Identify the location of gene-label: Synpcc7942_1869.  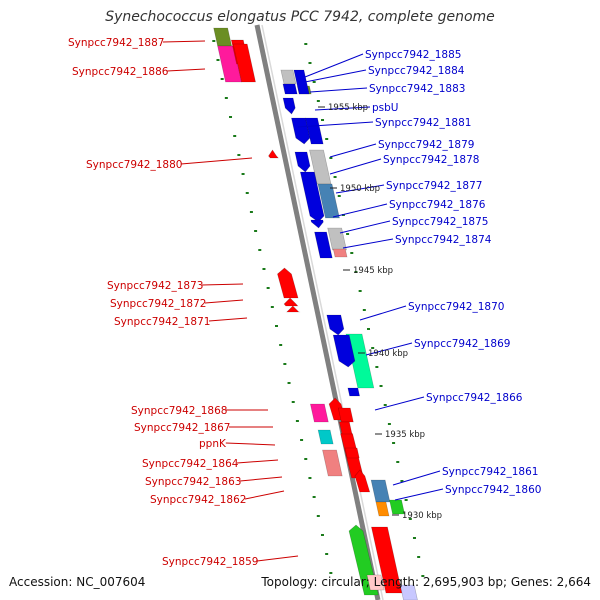
(462, 344).